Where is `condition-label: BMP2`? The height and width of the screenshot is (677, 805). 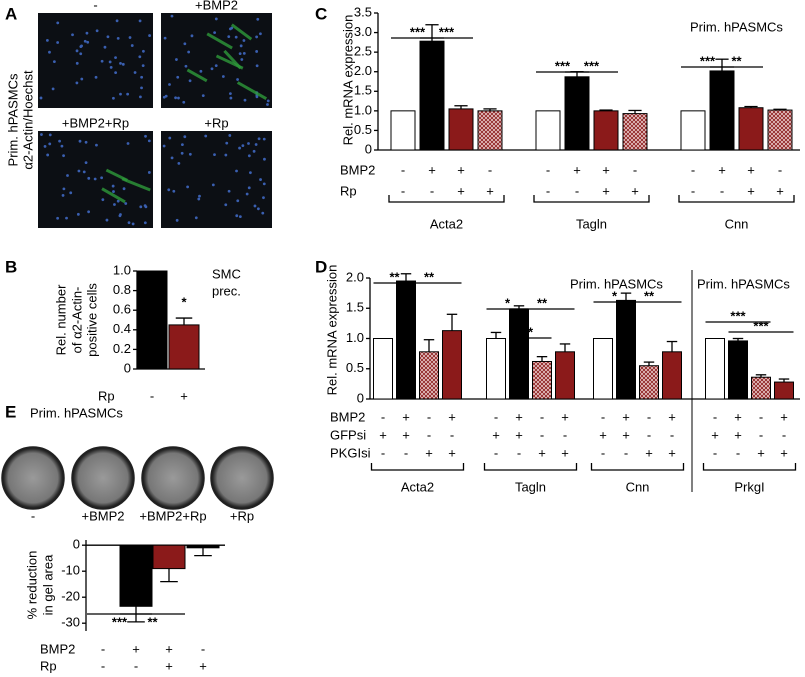 condition-label: BMP2 is located at coordinates (357, 169).